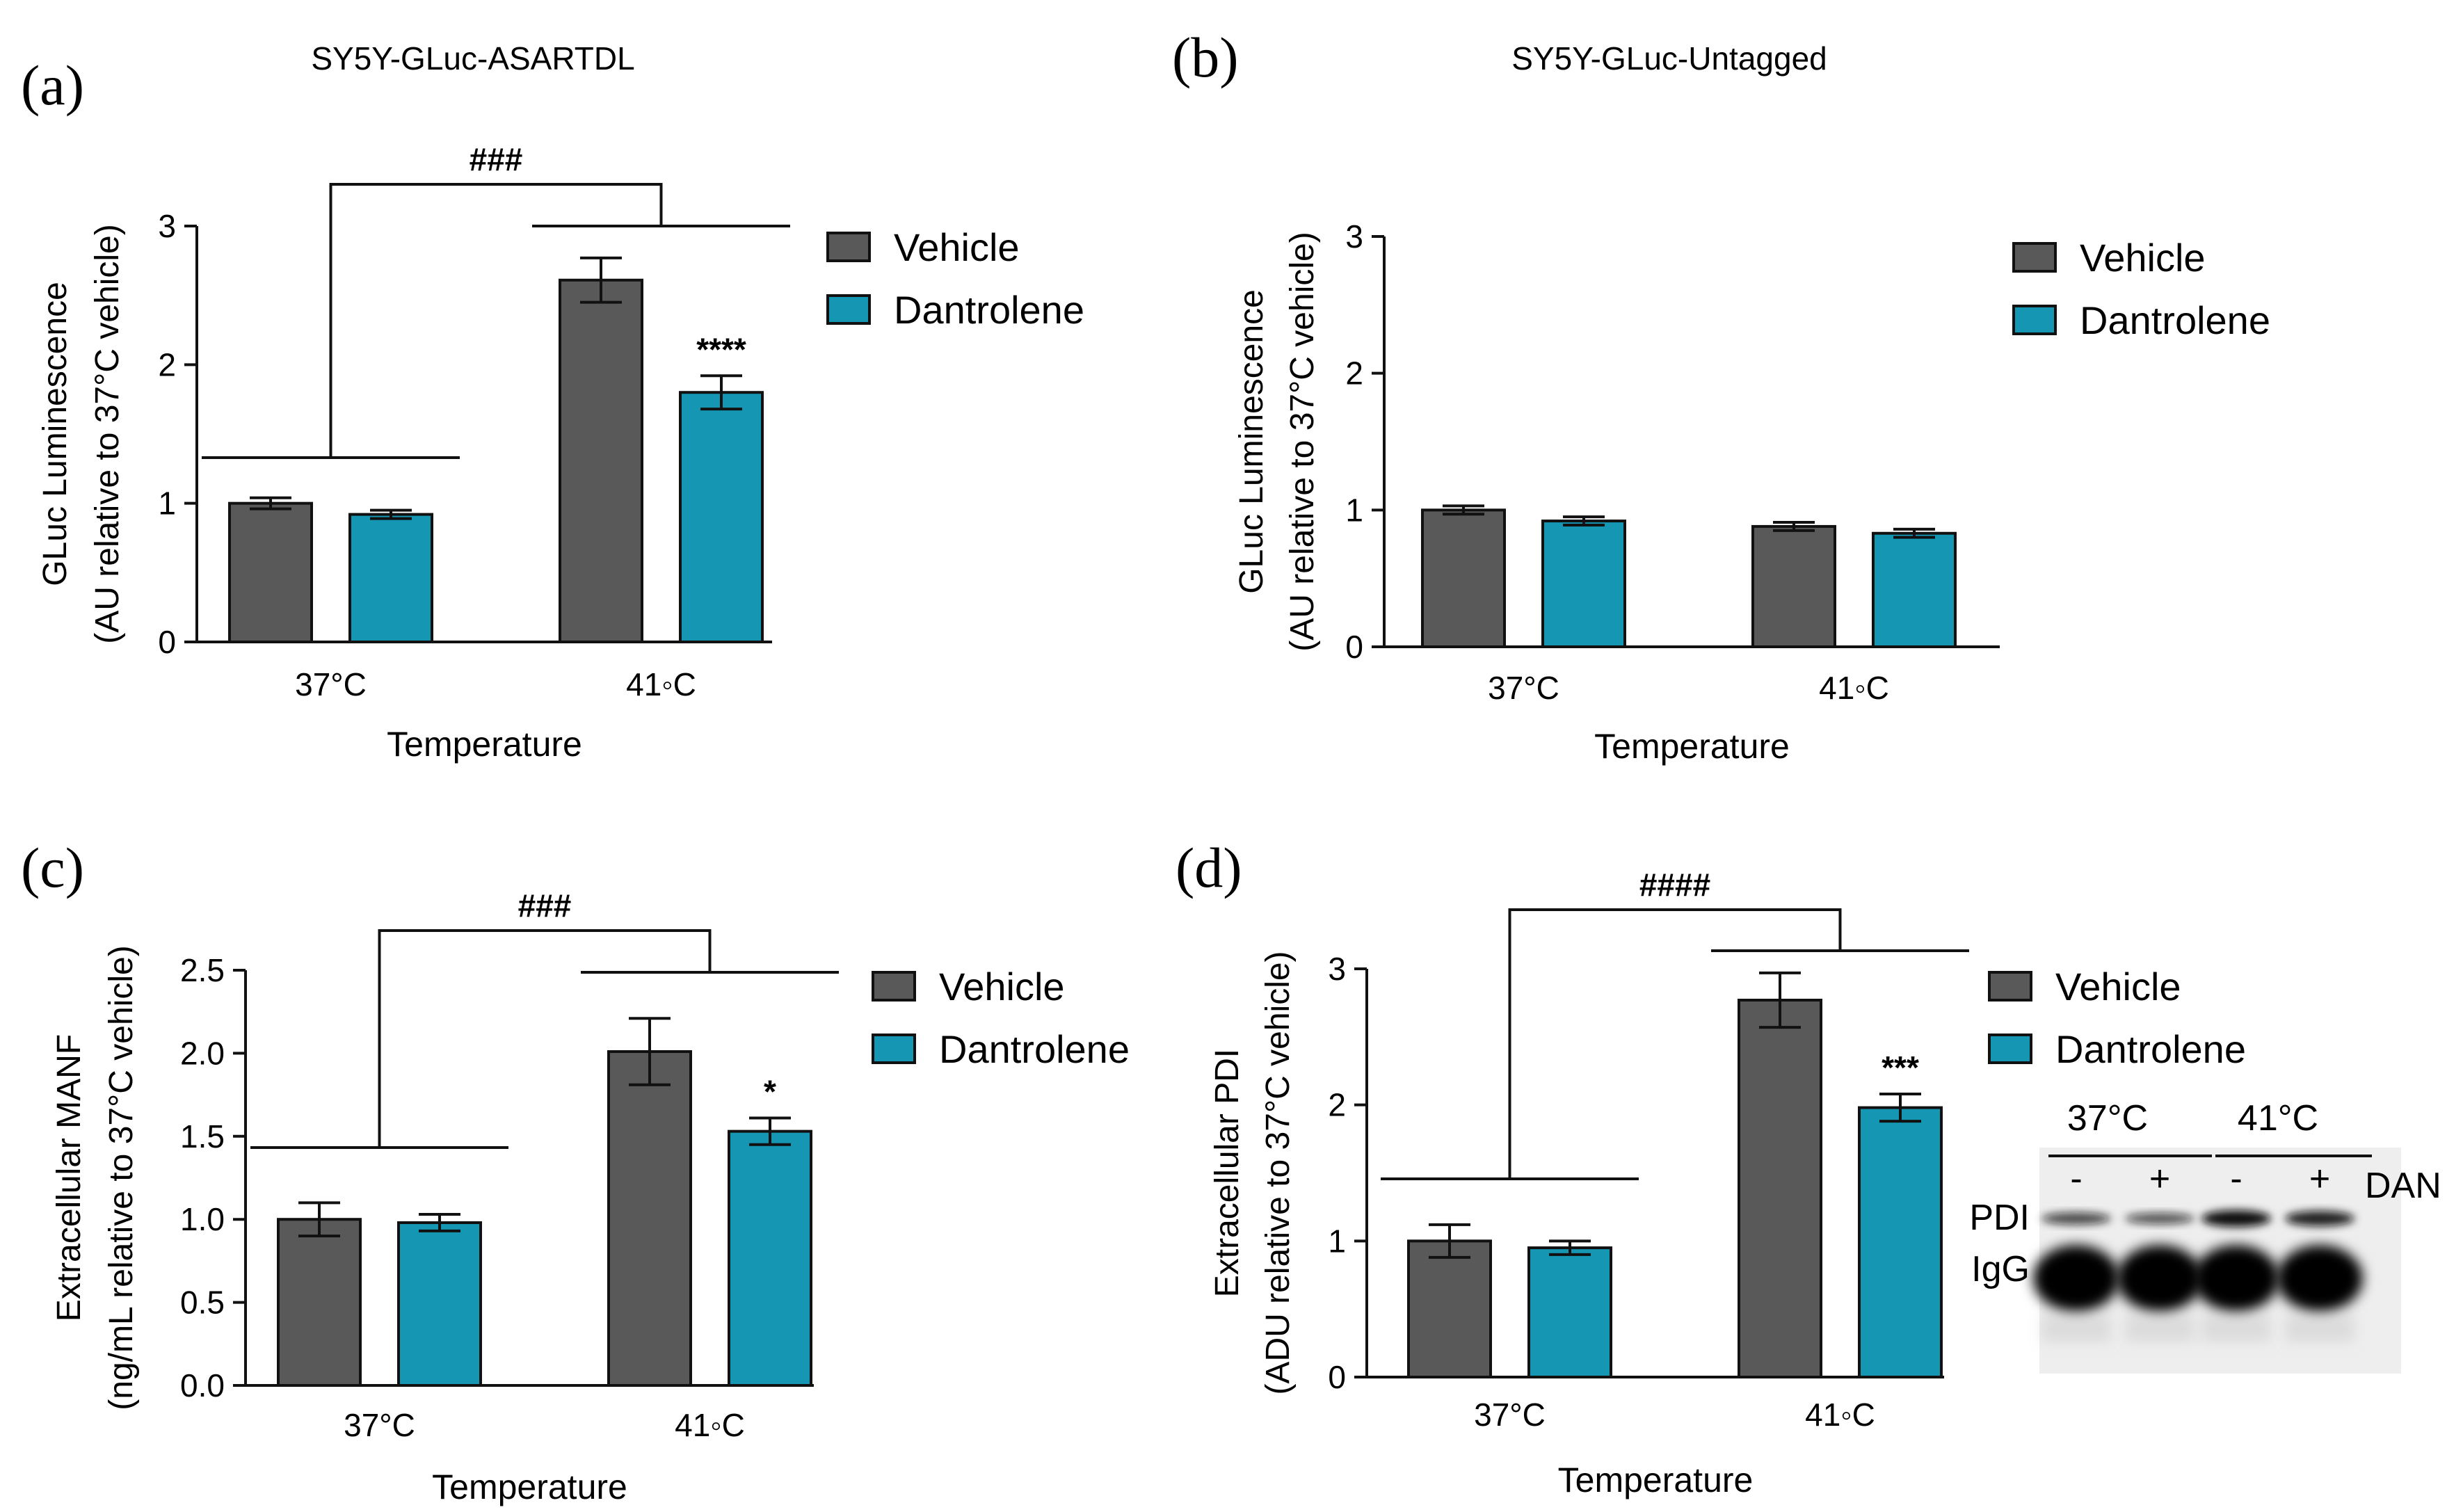 Image resolution: width=2463 pixels, height=1512 pixels. I want to click on significance-label: *, so click(770, 1092).